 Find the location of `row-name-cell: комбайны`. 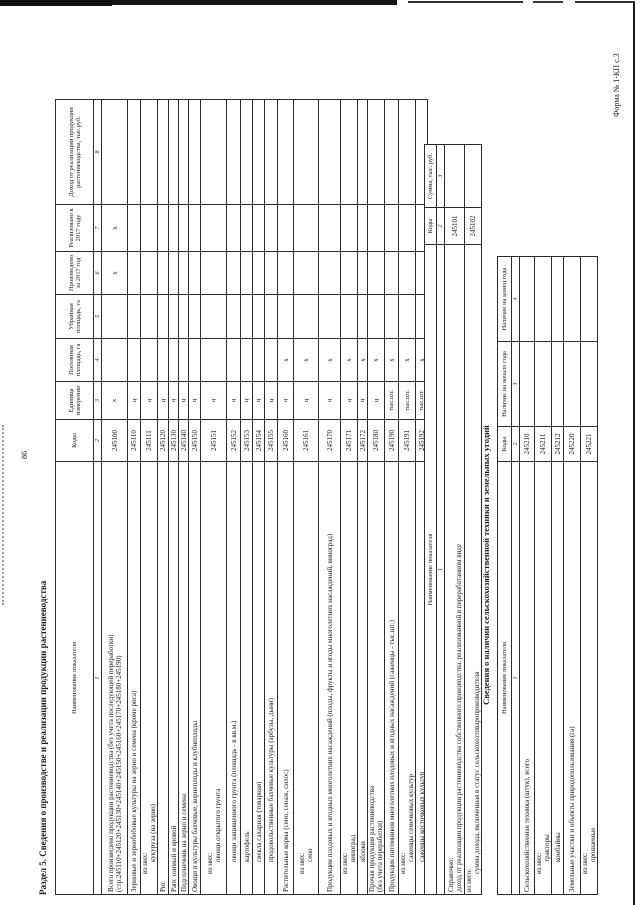

row-name-cell: комбайны is located at coordinates (557, 678).